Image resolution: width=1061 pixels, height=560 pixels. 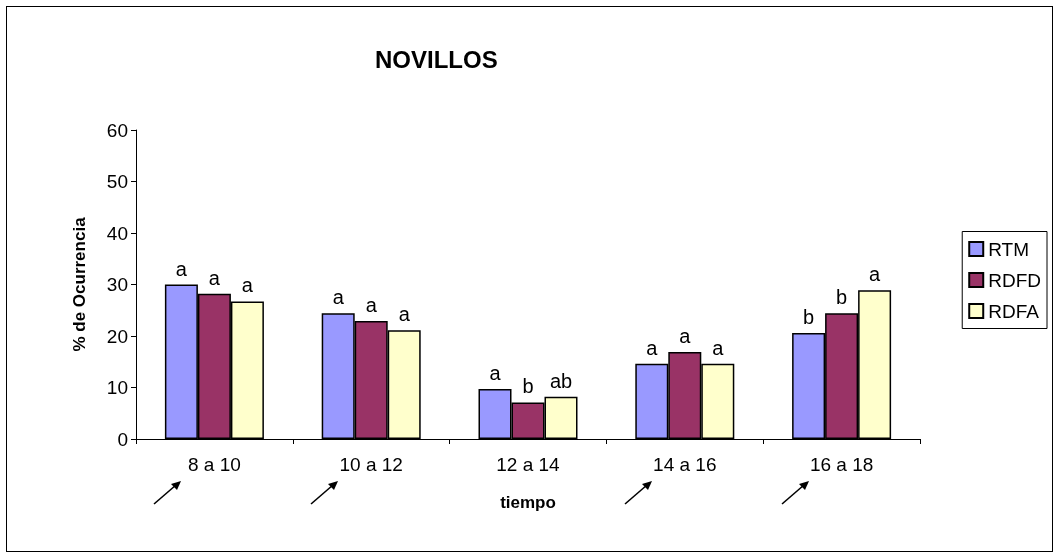 I want to click on x-tick-label: 14 a 16, so click(x=685, y=464).